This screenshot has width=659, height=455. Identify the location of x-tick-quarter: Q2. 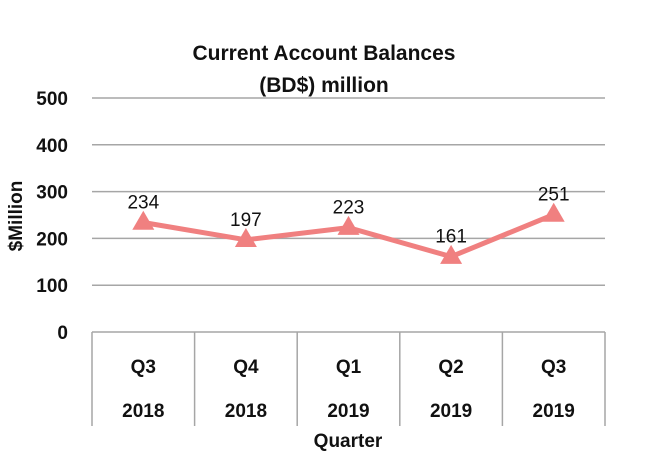
(450, 367).